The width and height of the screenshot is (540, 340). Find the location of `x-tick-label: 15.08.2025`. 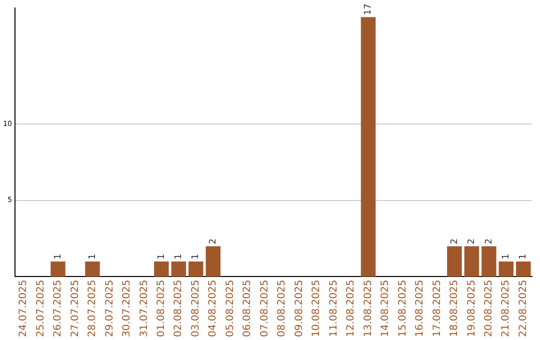

x-tick-label: 15.08.2025 is located at coordinates (402, 309).